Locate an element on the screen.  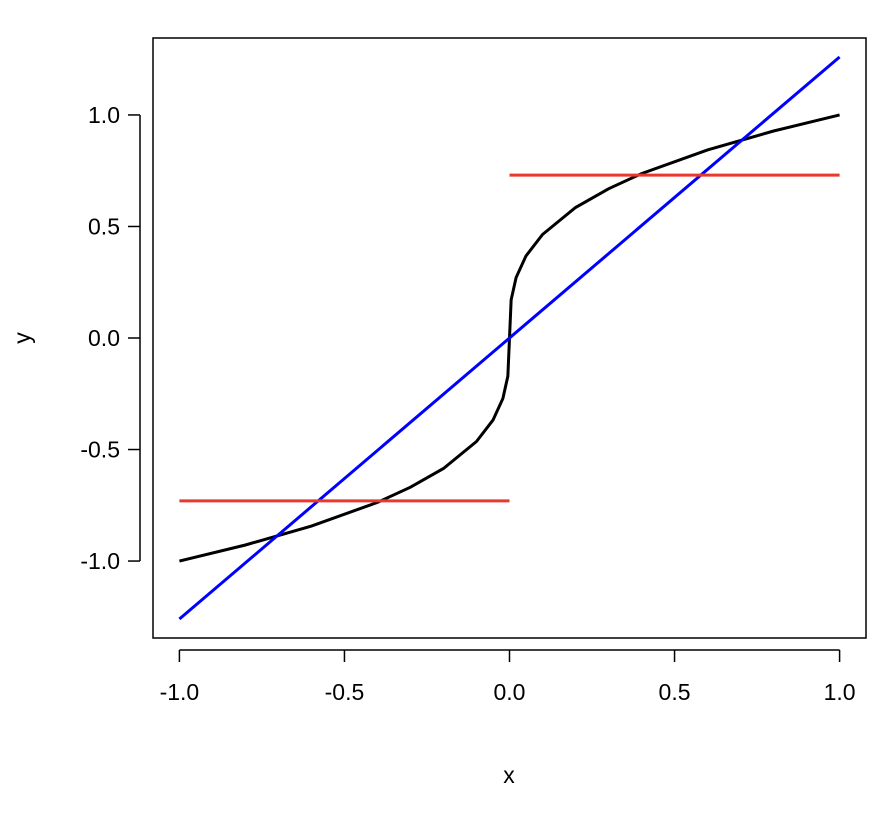
x-tick-label: -0.5 is located at coordinates (345, 692).